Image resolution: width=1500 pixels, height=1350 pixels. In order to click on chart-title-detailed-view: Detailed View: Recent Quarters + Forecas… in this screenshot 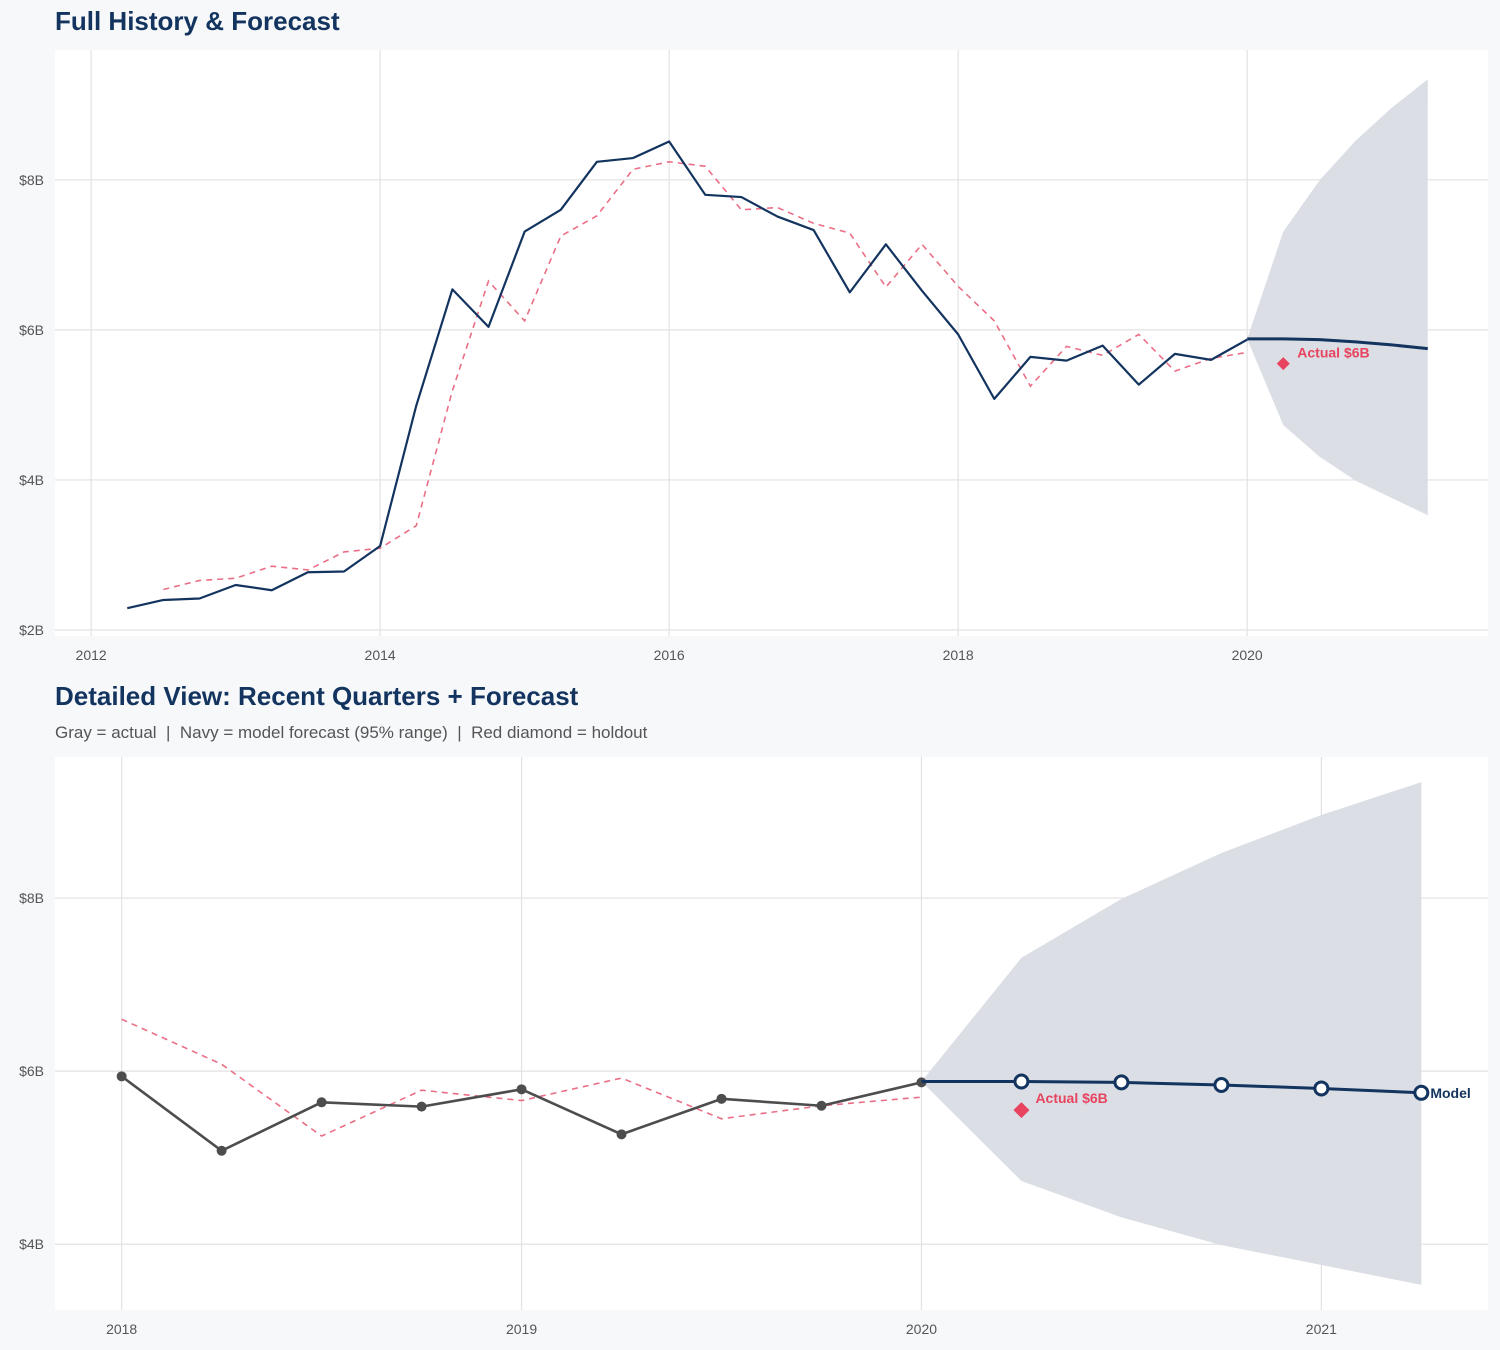, I will do `click(317, 696)`.